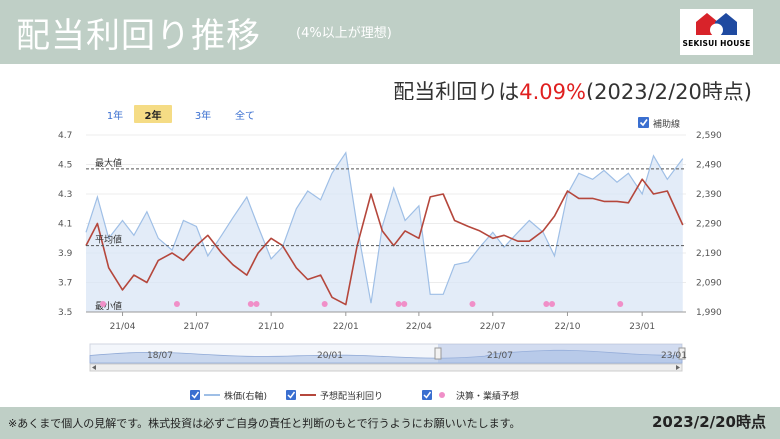  Describe the element at coordinates (245, 396) in the screenshot. I see `legend-label: 株価(右軸)` at that location.